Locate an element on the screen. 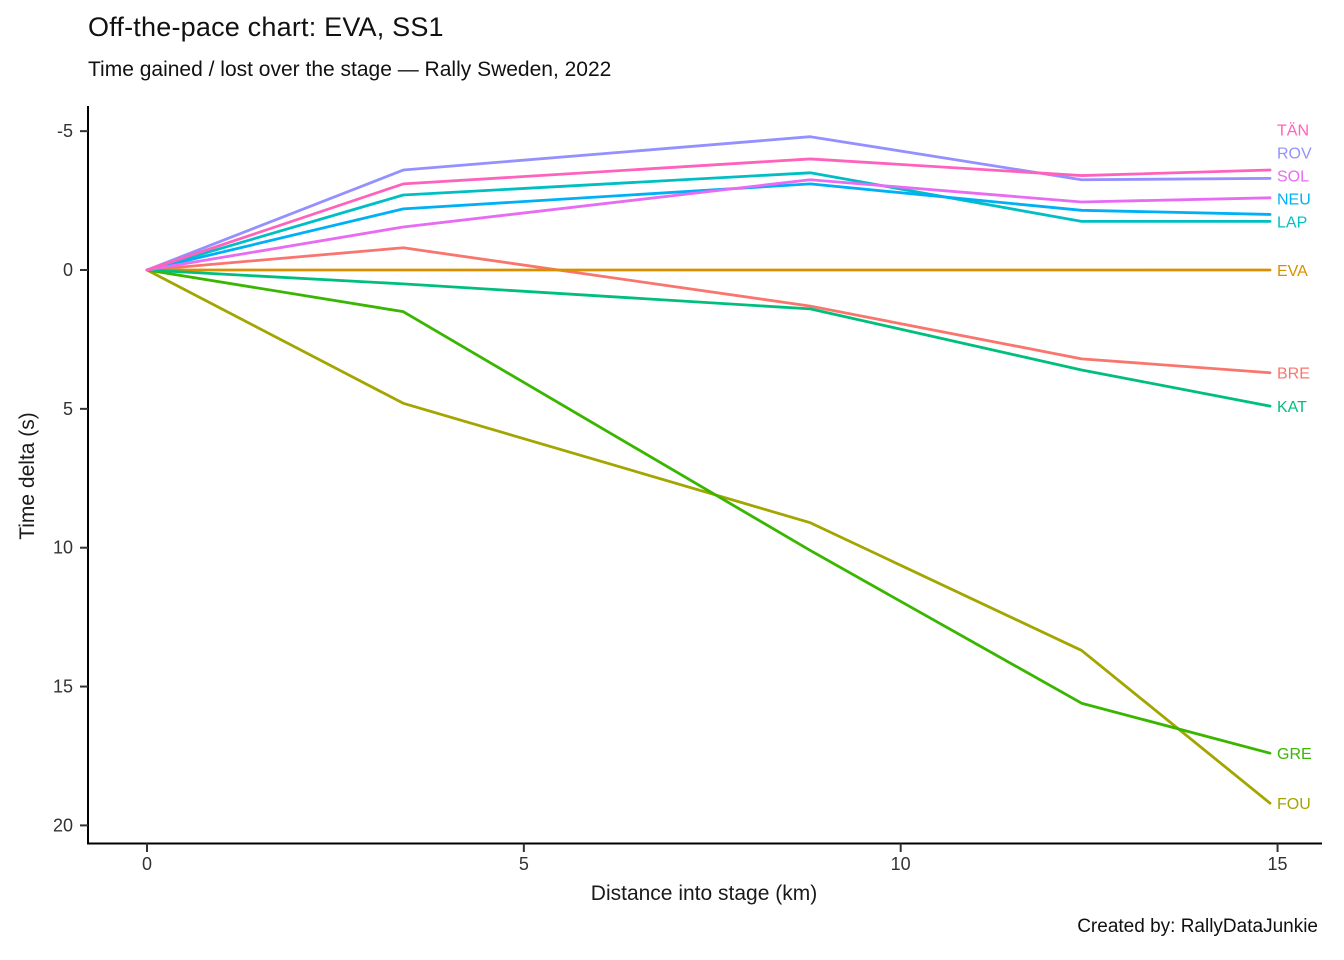 Image resolution: width=1344 pixels, height=960 pixels. series-line-BRE is located at coordinates (708, 310).